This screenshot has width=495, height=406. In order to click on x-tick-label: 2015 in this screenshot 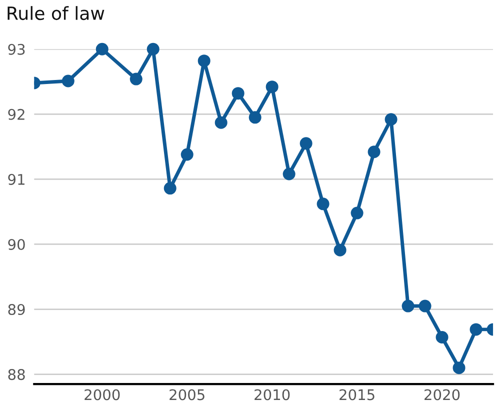, I will do `click(357, 394)`.